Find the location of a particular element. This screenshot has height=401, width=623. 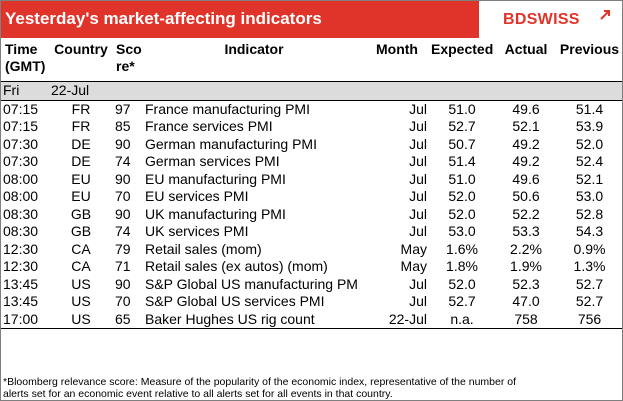

column-header-month: Month is located at coordinates (397, 49).